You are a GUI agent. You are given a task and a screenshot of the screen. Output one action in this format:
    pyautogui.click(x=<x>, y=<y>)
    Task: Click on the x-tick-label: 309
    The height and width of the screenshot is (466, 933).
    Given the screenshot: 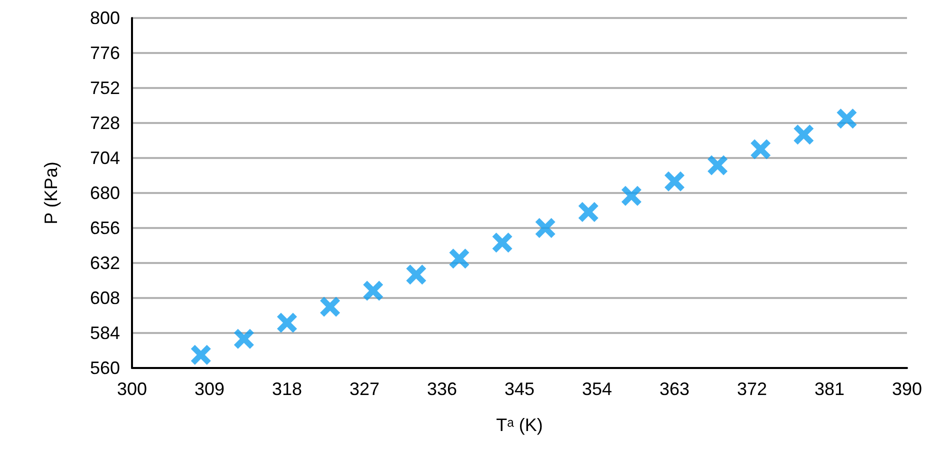 What is the action you would take?
    pyautogui.click(x=209, y=389)
    